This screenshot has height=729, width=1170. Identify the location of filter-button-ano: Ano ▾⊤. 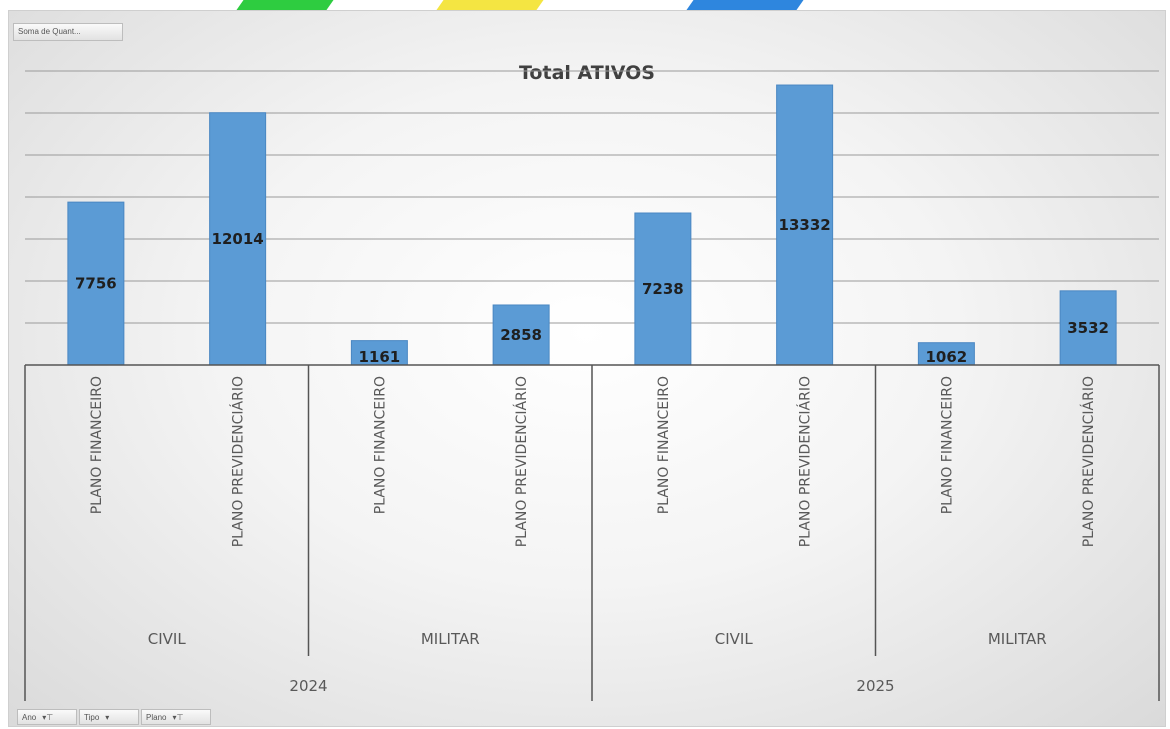
(47, 717).